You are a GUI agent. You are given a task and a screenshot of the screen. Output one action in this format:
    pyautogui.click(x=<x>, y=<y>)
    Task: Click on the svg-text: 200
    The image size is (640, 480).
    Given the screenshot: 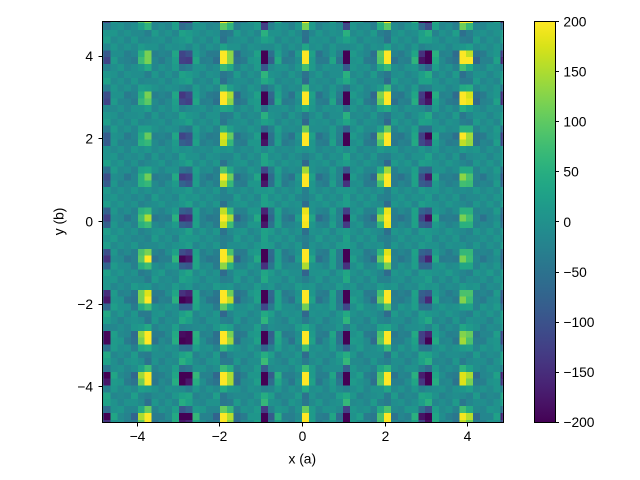 What is the action you would take?
    pyautogui.click(x=574, y=21)
    